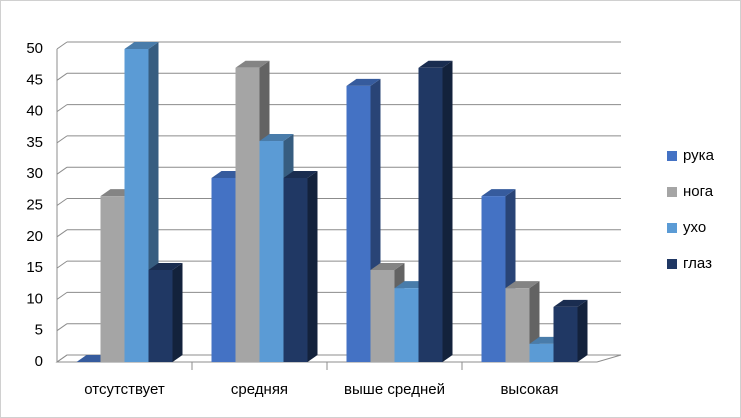 Image resolution: width=741 pixels, height=418 pixels. What do you see at coordinates (259, 389) in the screenshot?
I see `x-tick-label: средняя` at bounding box center [259, 389].